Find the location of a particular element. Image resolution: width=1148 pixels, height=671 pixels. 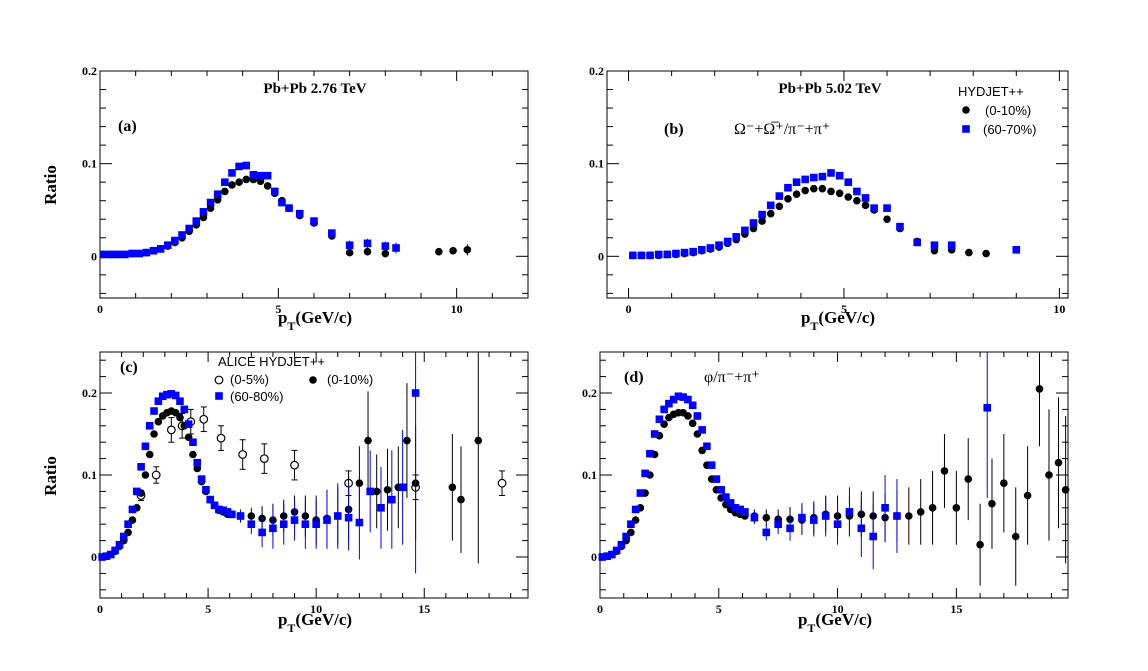

panel-label: (b) is located at coordinates (674, 129).